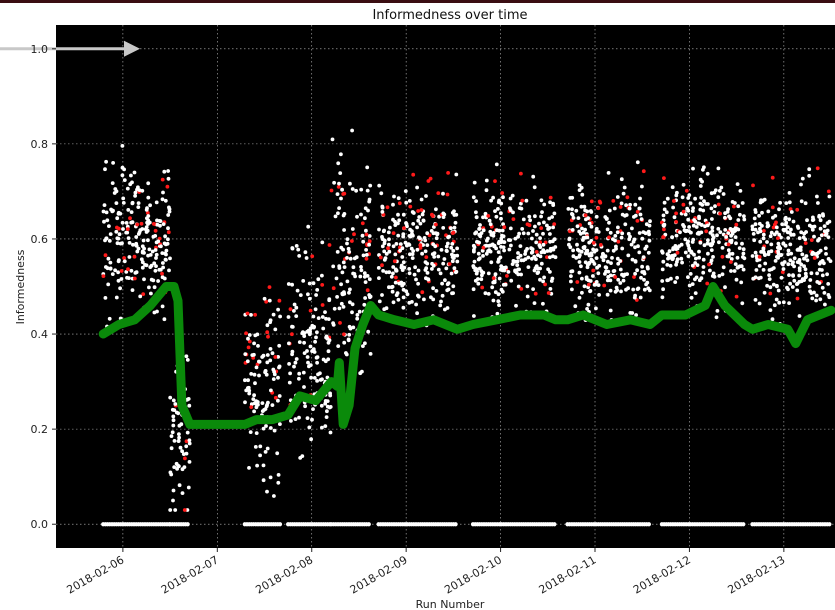  Describe the element at coordinates (662, 574) in the screenshot. I see `x-tick-label: 2018-02-12` at that location.